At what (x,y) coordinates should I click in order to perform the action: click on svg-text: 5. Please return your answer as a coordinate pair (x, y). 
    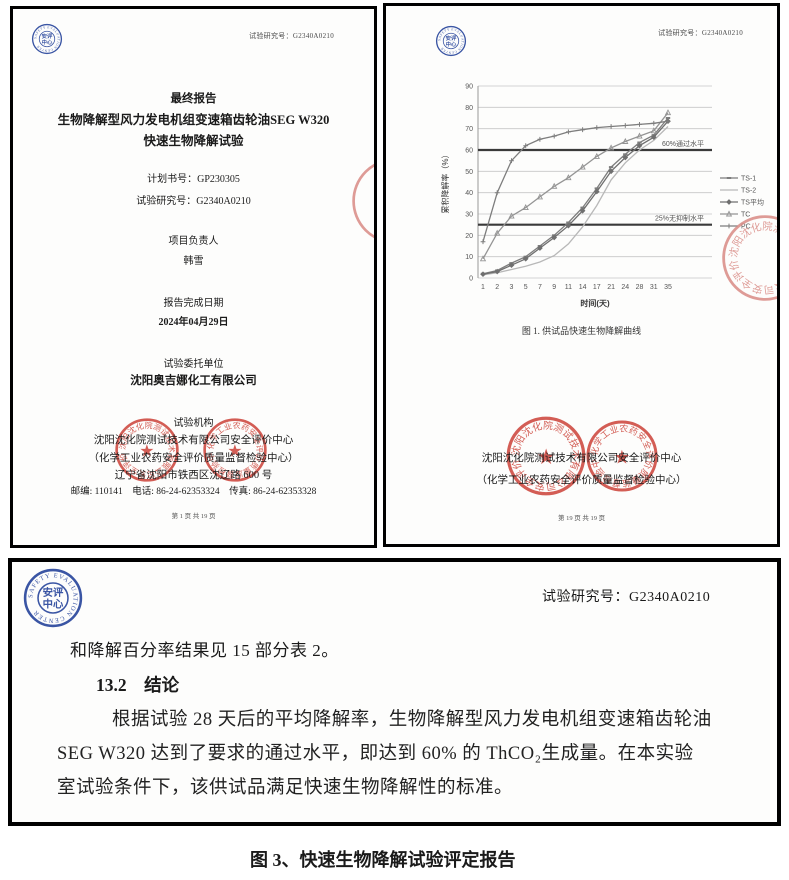
    Looking at the image, I should click on (526, 287).